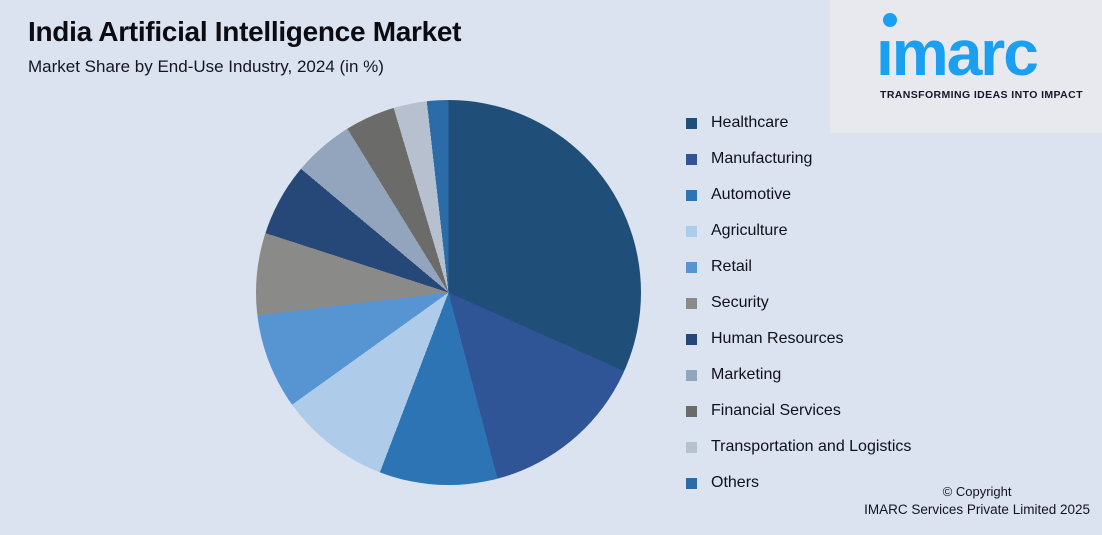 This screenshot has width=1102, height=535. What do you see at coordinates (777, 338) in the screenshot?
I see `legend-label: Human Resources` at bounding box center [777, 338].